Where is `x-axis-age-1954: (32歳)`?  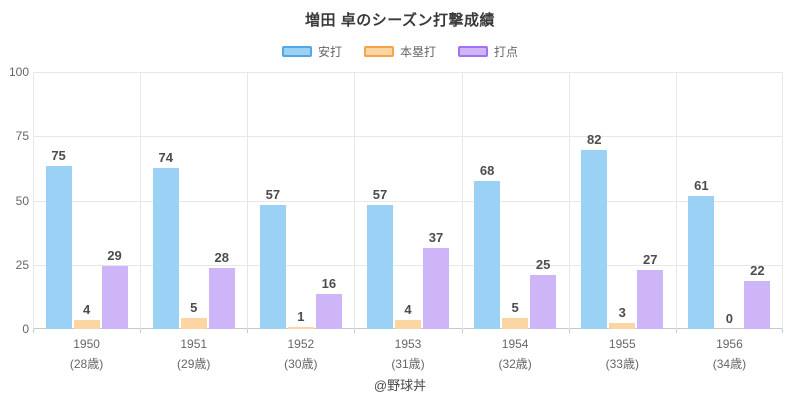 x-axis-age-1954: (32歳) is located at coordinates (515, 364).